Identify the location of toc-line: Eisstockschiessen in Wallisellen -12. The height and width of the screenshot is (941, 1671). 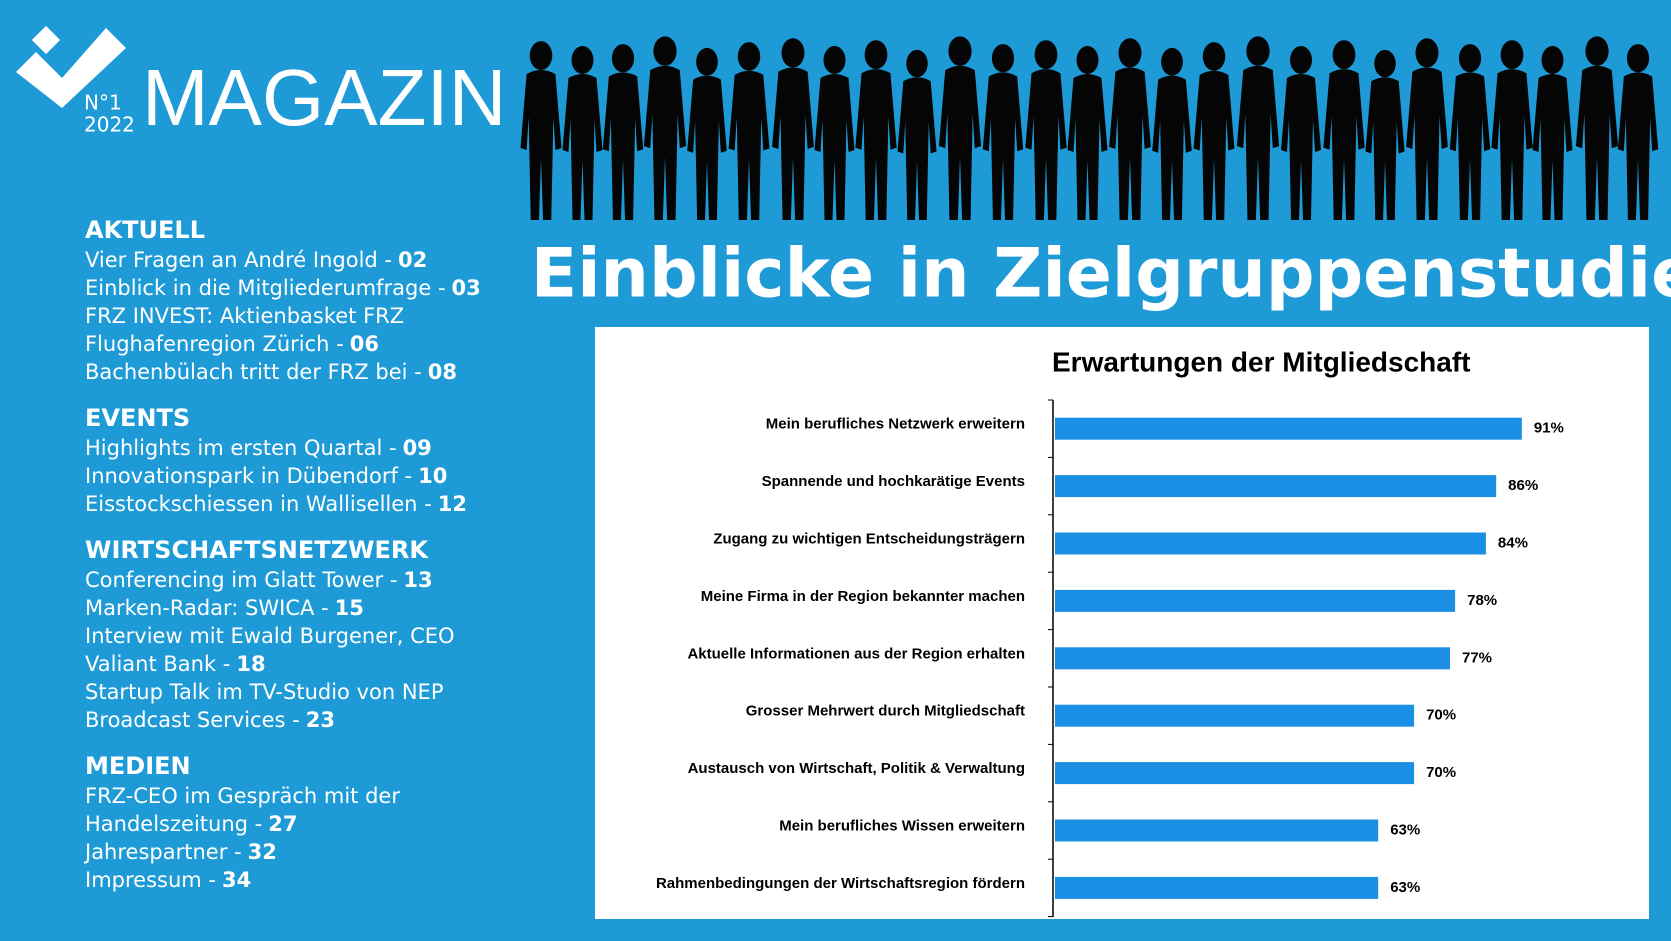
(276, 504).